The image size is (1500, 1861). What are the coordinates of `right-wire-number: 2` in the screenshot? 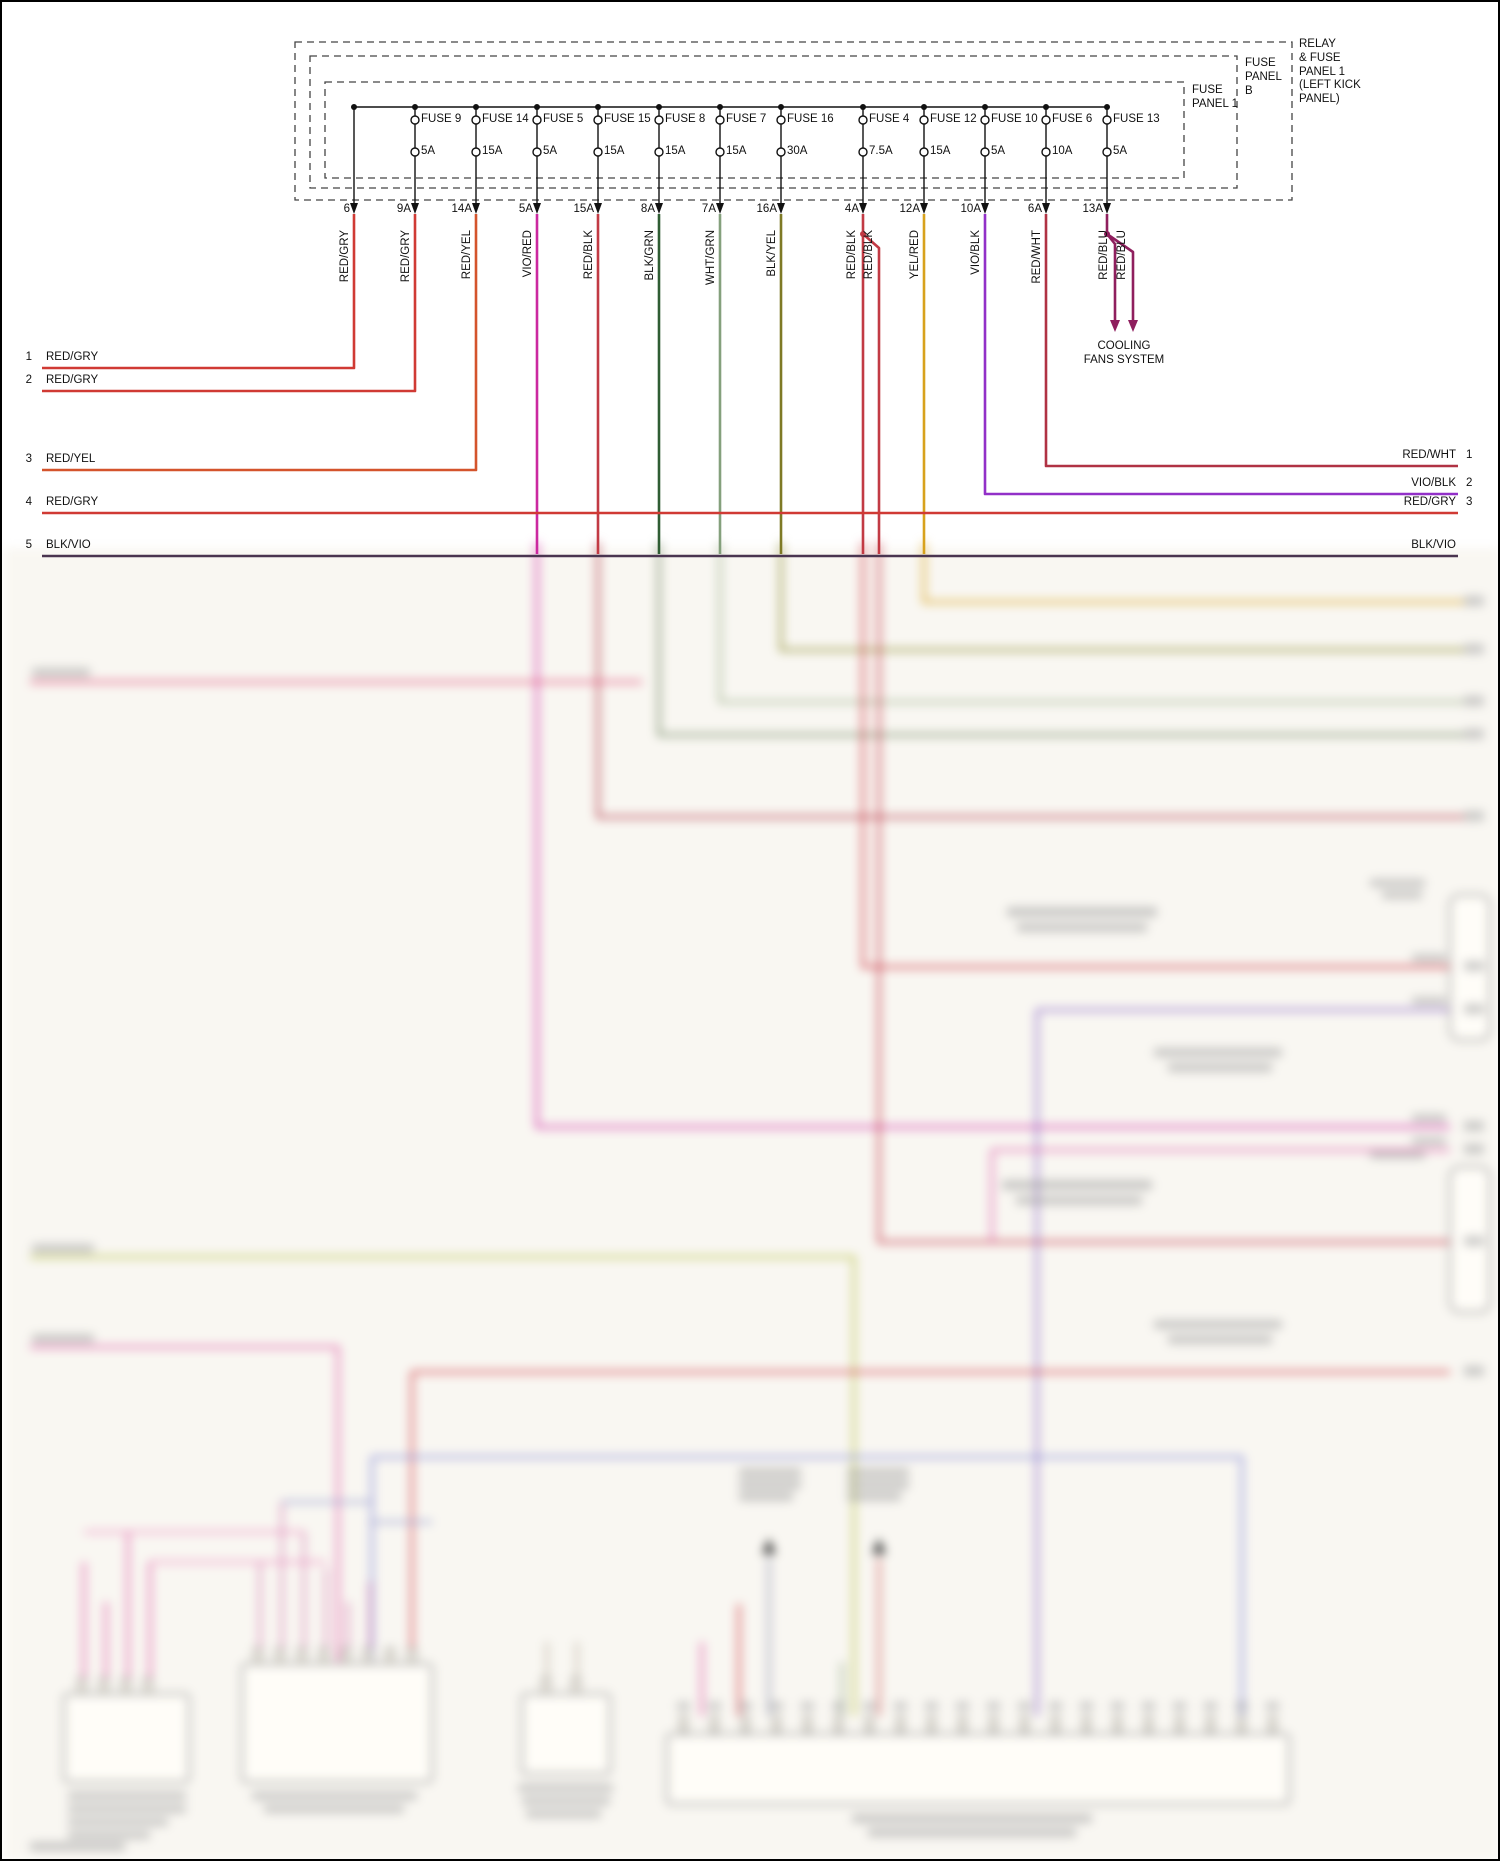 It's located at (1469, 483).